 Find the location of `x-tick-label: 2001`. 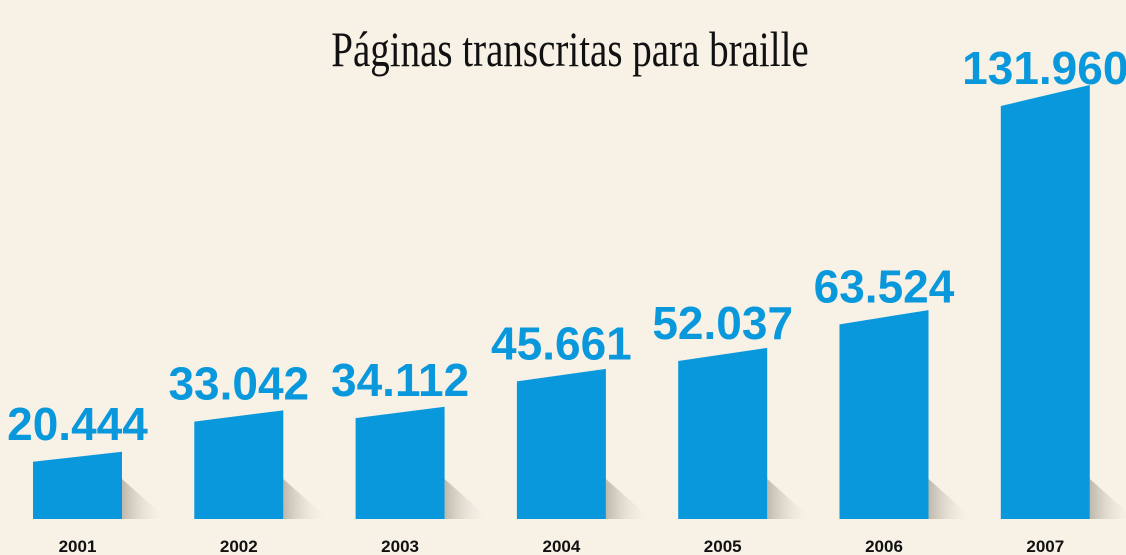

x-tick-label: 2001 is located at coordinates (78, 546).